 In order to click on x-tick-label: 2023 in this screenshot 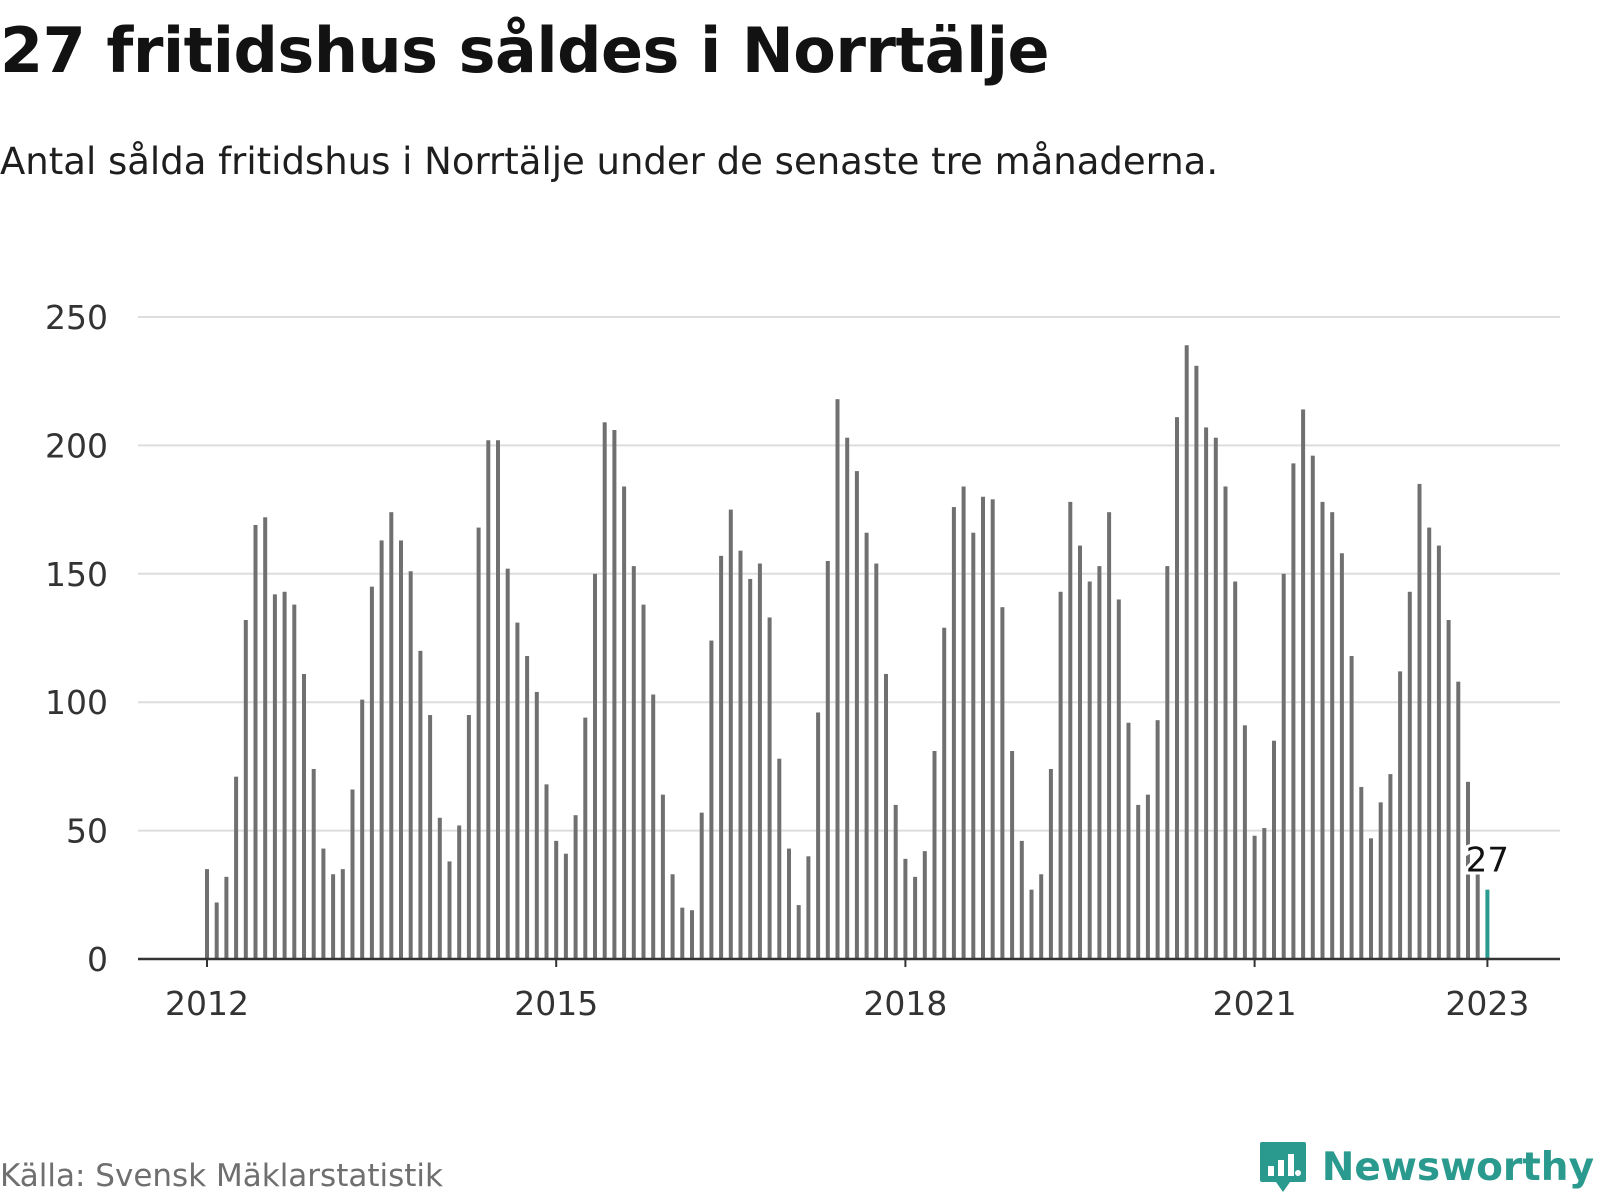, I will do `click(1487, 1003)`.